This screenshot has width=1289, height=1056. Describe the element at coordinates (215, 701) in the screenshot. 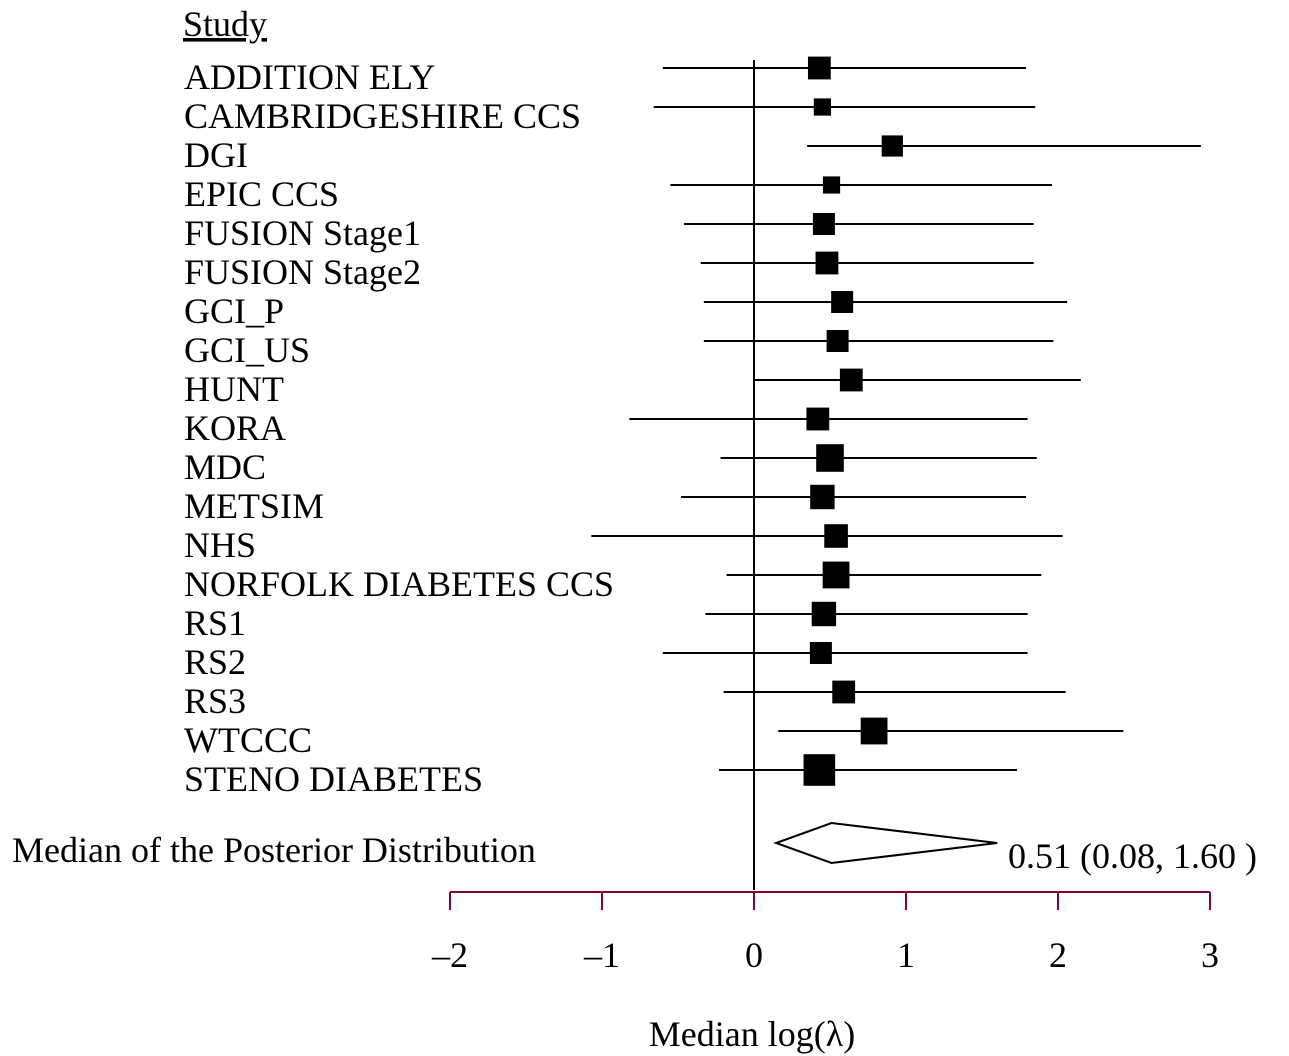

I see `study-label: RS3` at that location.